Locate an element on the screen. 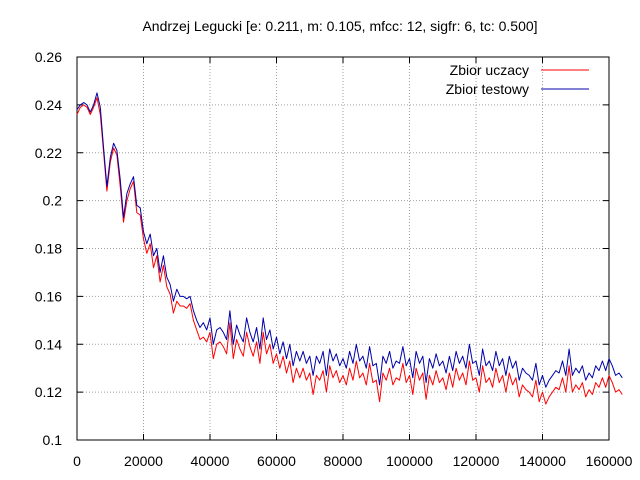  legend: Zbior uczacy Zbior testowy is located at coordinates (517, 79).